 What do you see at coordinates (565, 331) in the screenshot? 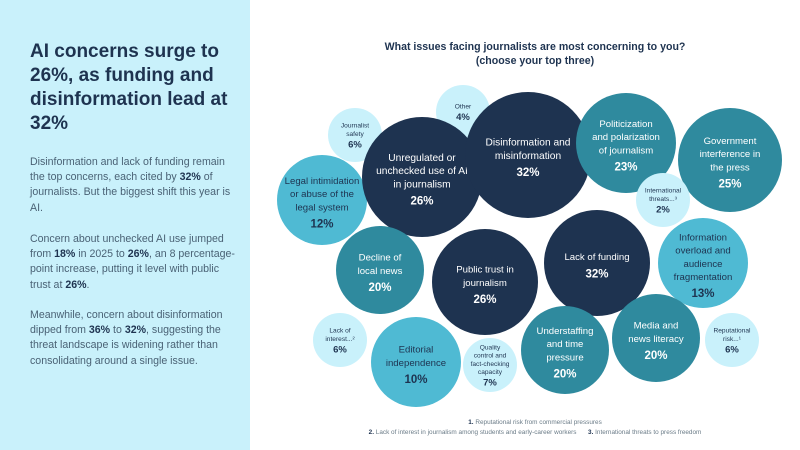
I see `bubble-label: Understaffing` at bounding box center [565, 331].